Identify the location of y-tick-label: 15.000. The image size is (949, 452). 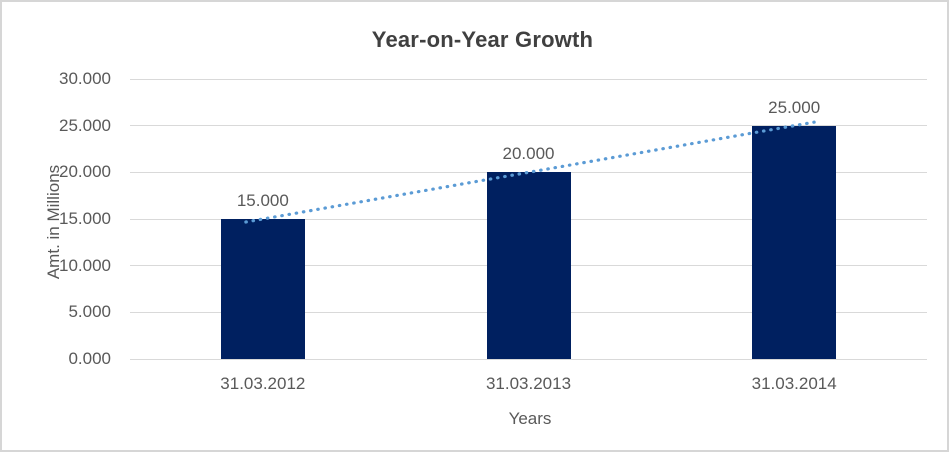
(85, 218).